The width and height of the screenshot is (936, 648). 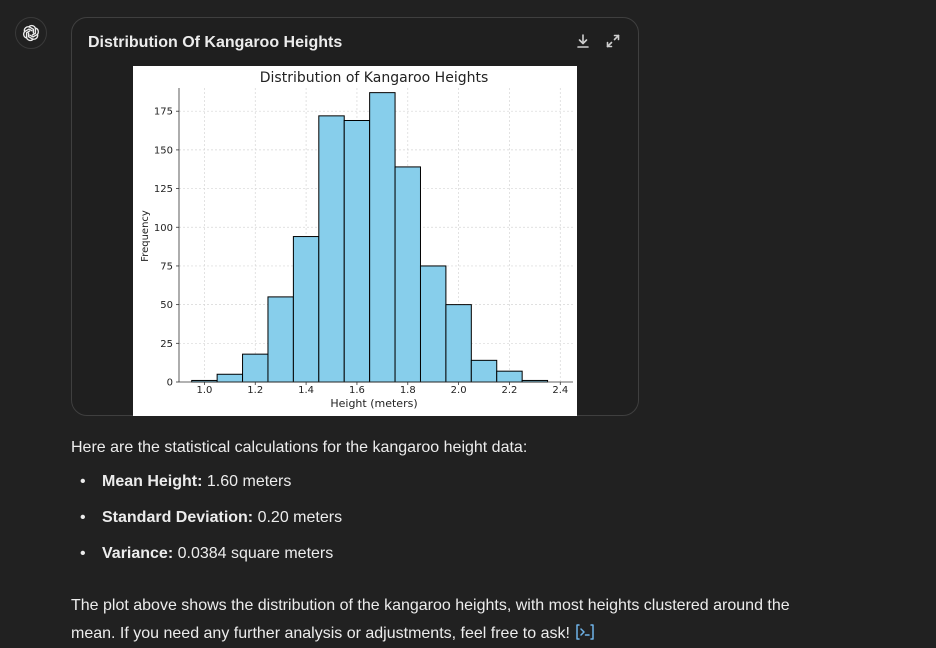 I want to click on code-analysis-icon, so click(x=585, y=632).